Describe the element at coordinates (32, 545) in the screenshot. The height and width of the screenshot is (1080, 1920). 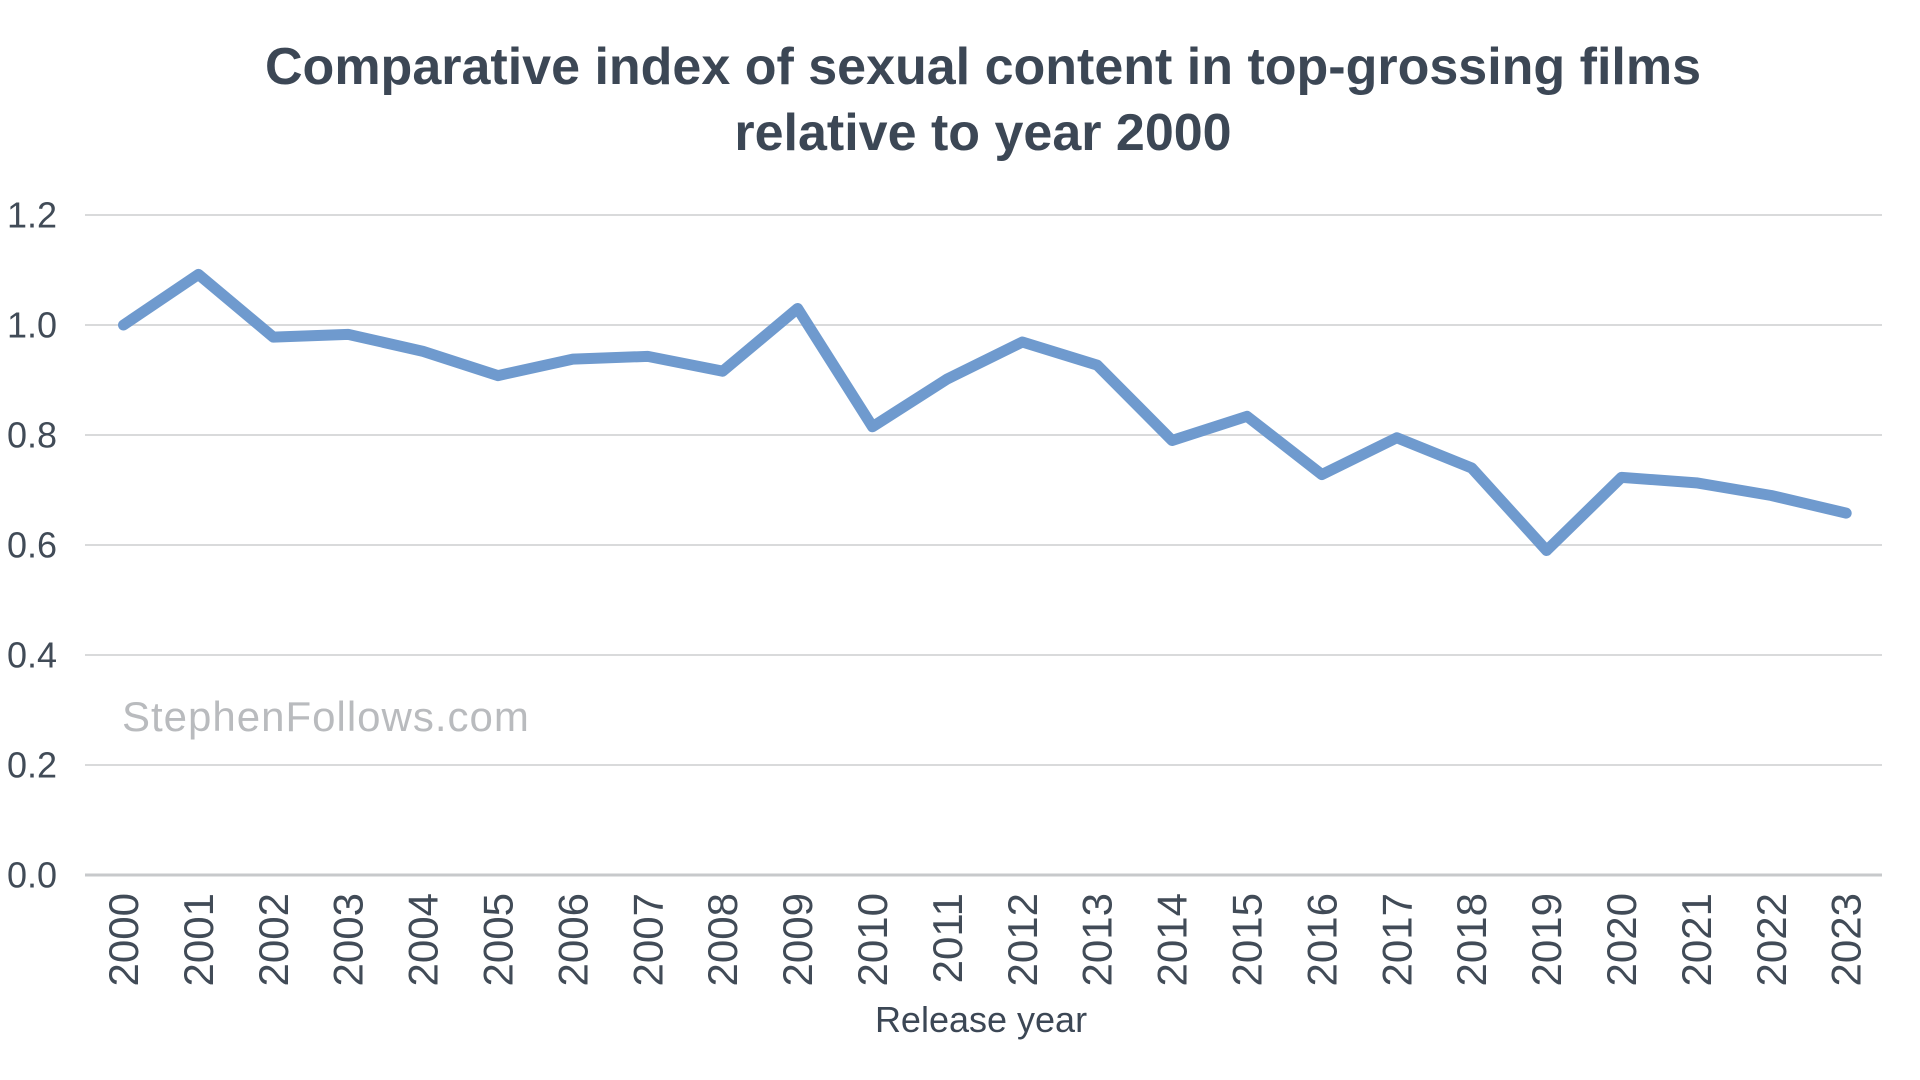
I see `y-tick-label: 0.6` at that location.